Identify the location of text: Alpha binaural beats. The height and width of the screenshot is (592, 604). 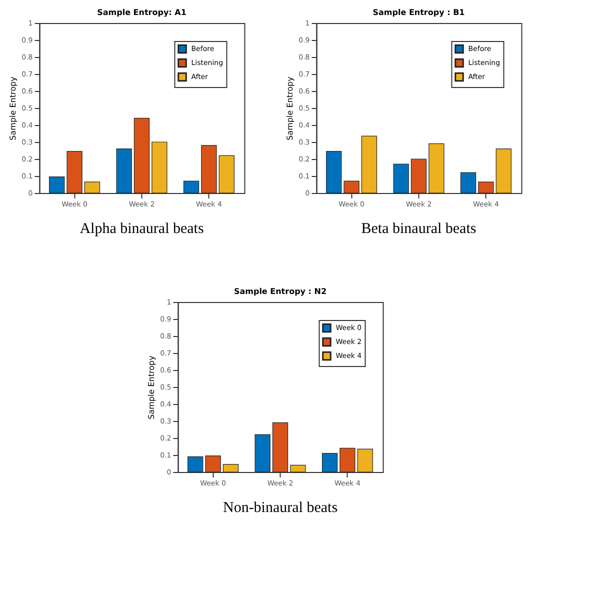
(142, 229).